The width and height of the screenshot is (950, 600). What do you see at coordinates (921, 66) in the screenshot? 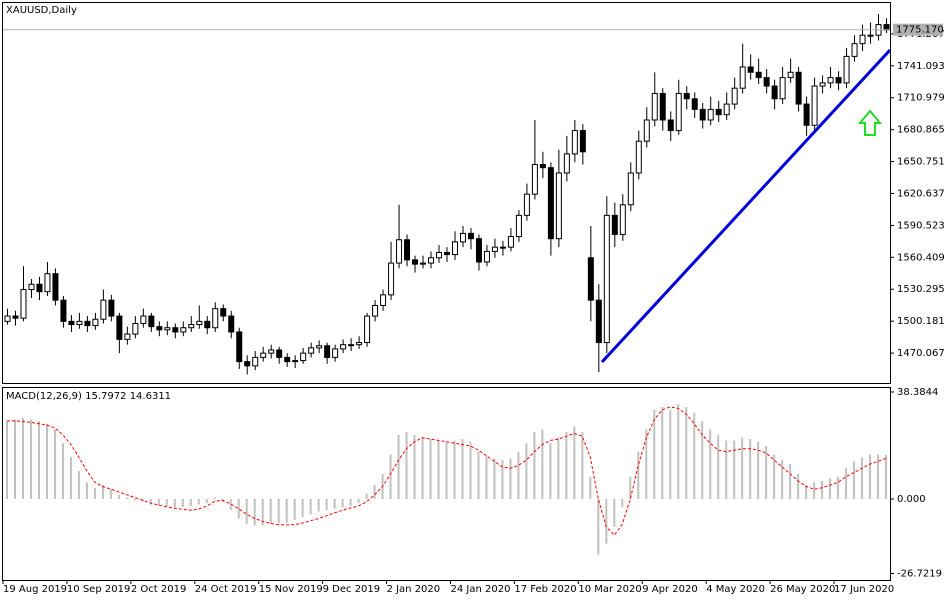
I see `y-tick-label: 1741.093` at bounding box center [921, 66].